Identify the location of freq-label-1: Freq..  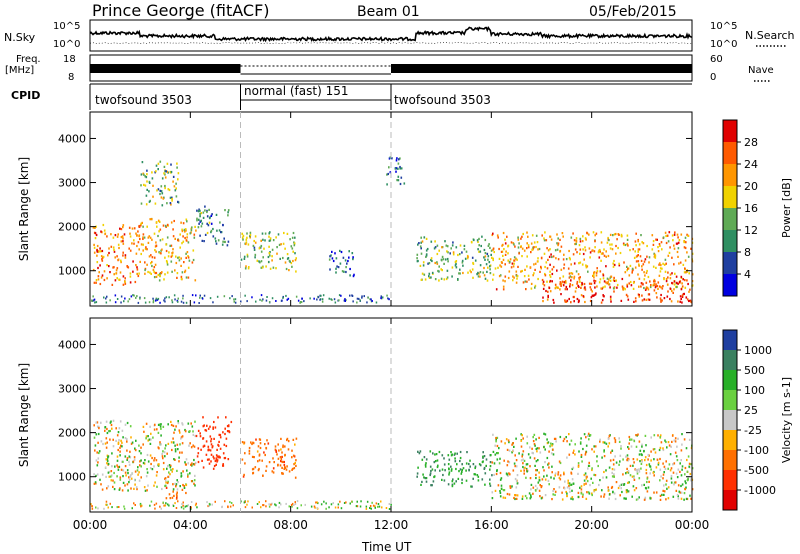
(28, 59).